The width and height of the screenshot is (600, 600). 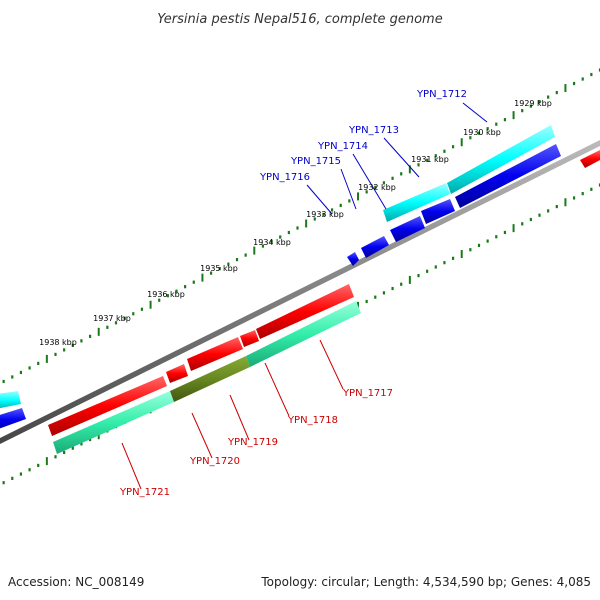 I want to click on gene-label-forward: YPN_1718, so click(x=312, y=420).